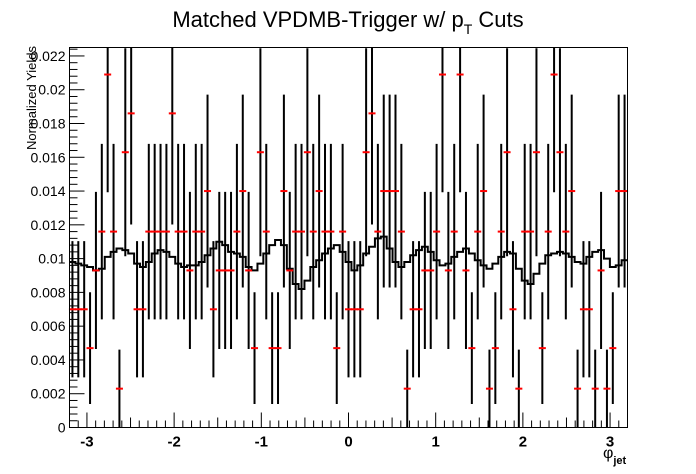  Describe the element at coordinates (523, 442) in the screenshot. I see `x-tick-label: 2` at that location.